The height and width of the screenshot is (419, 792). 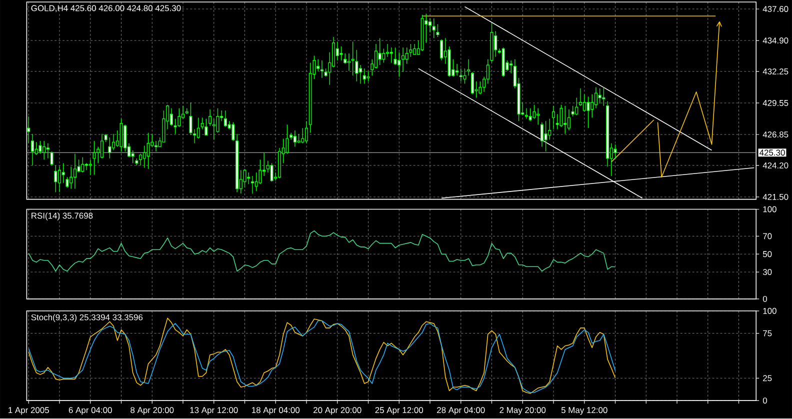 I want to click on chart-title: RSI(14) 35.7698, so click(x=62, y=216).